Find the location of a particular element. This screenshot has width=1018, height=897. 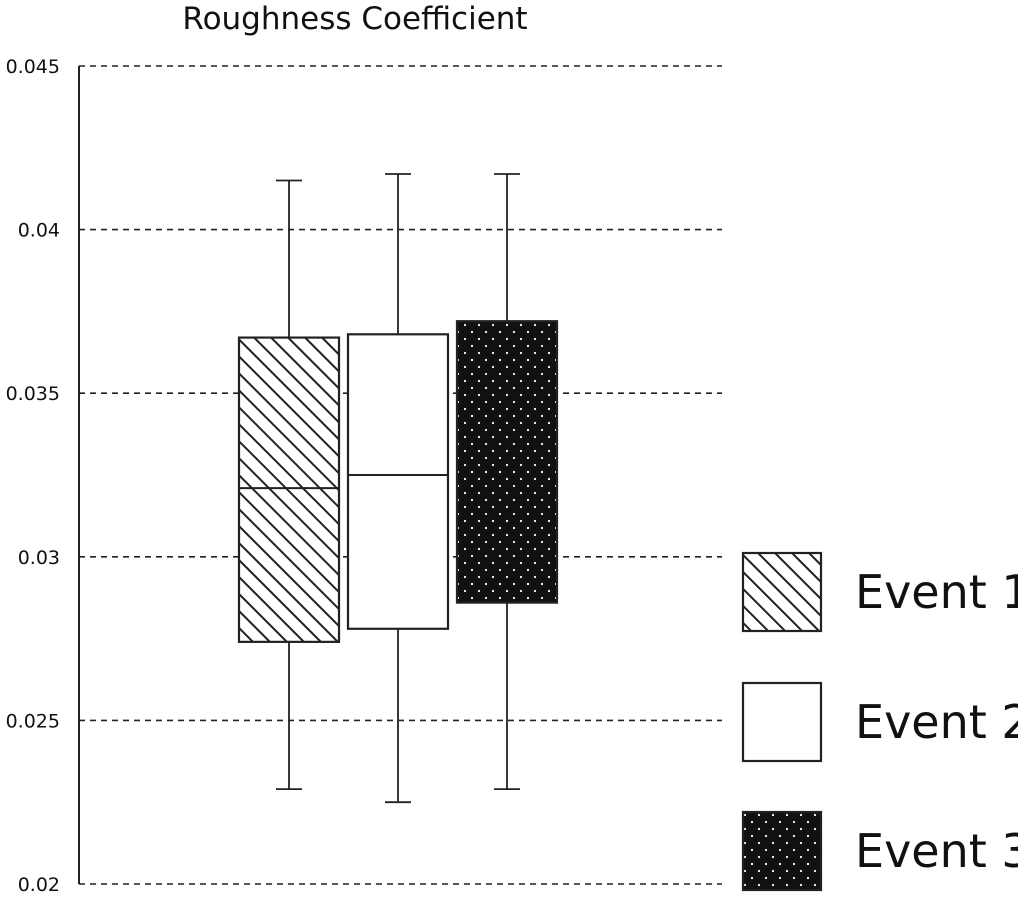

legend-item-2: Event 2 is located at coordinates (879, 722).